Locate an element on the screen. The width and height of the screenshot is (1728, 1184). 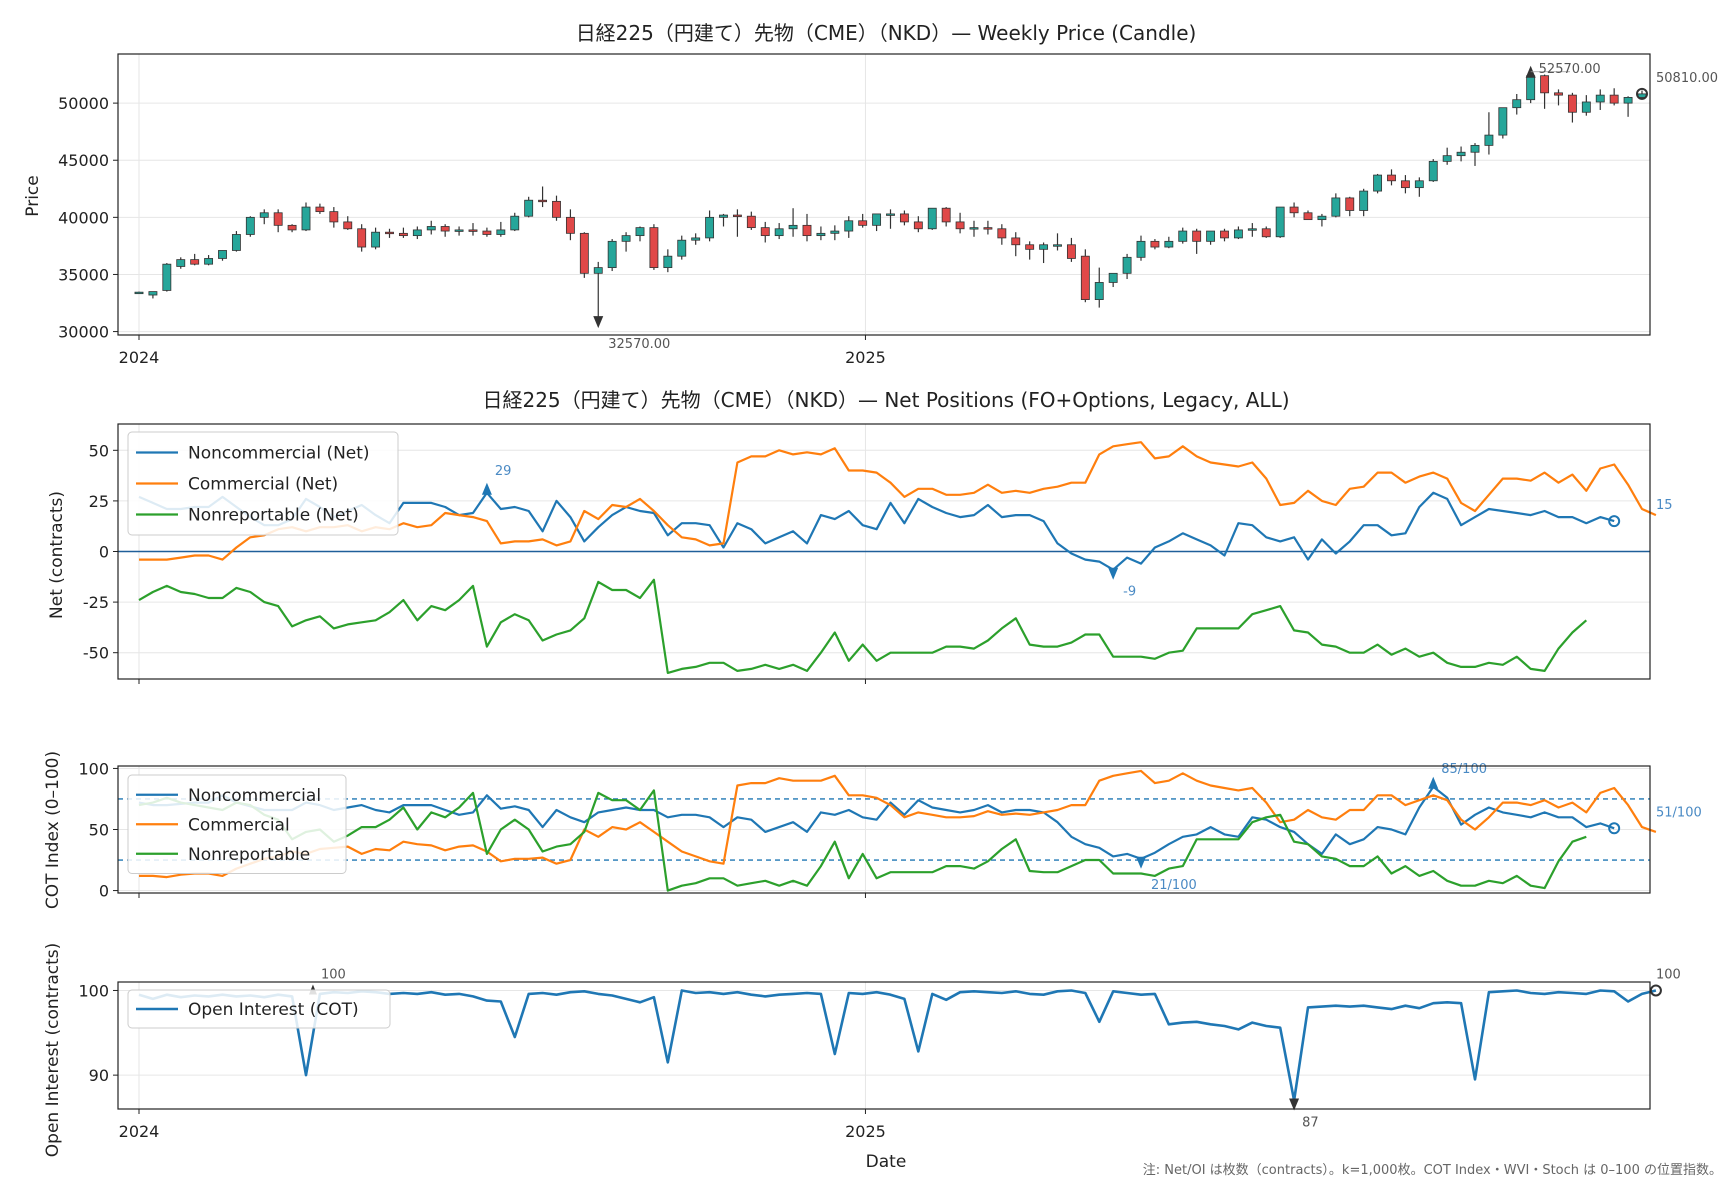
cot-last-annotation: 51/100 is located at coordinates (1679, 812).